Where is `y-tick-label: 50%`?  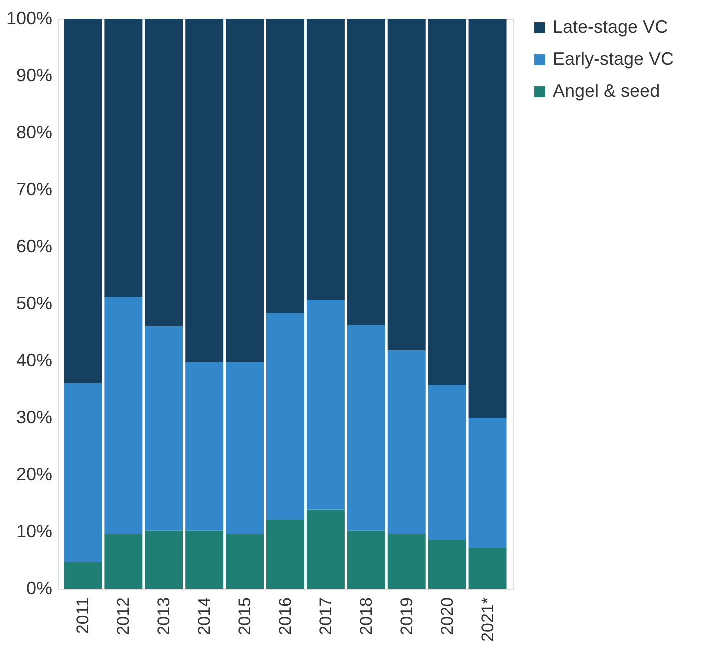
y-tick-label: 50% is located at coordinates (34, 304).